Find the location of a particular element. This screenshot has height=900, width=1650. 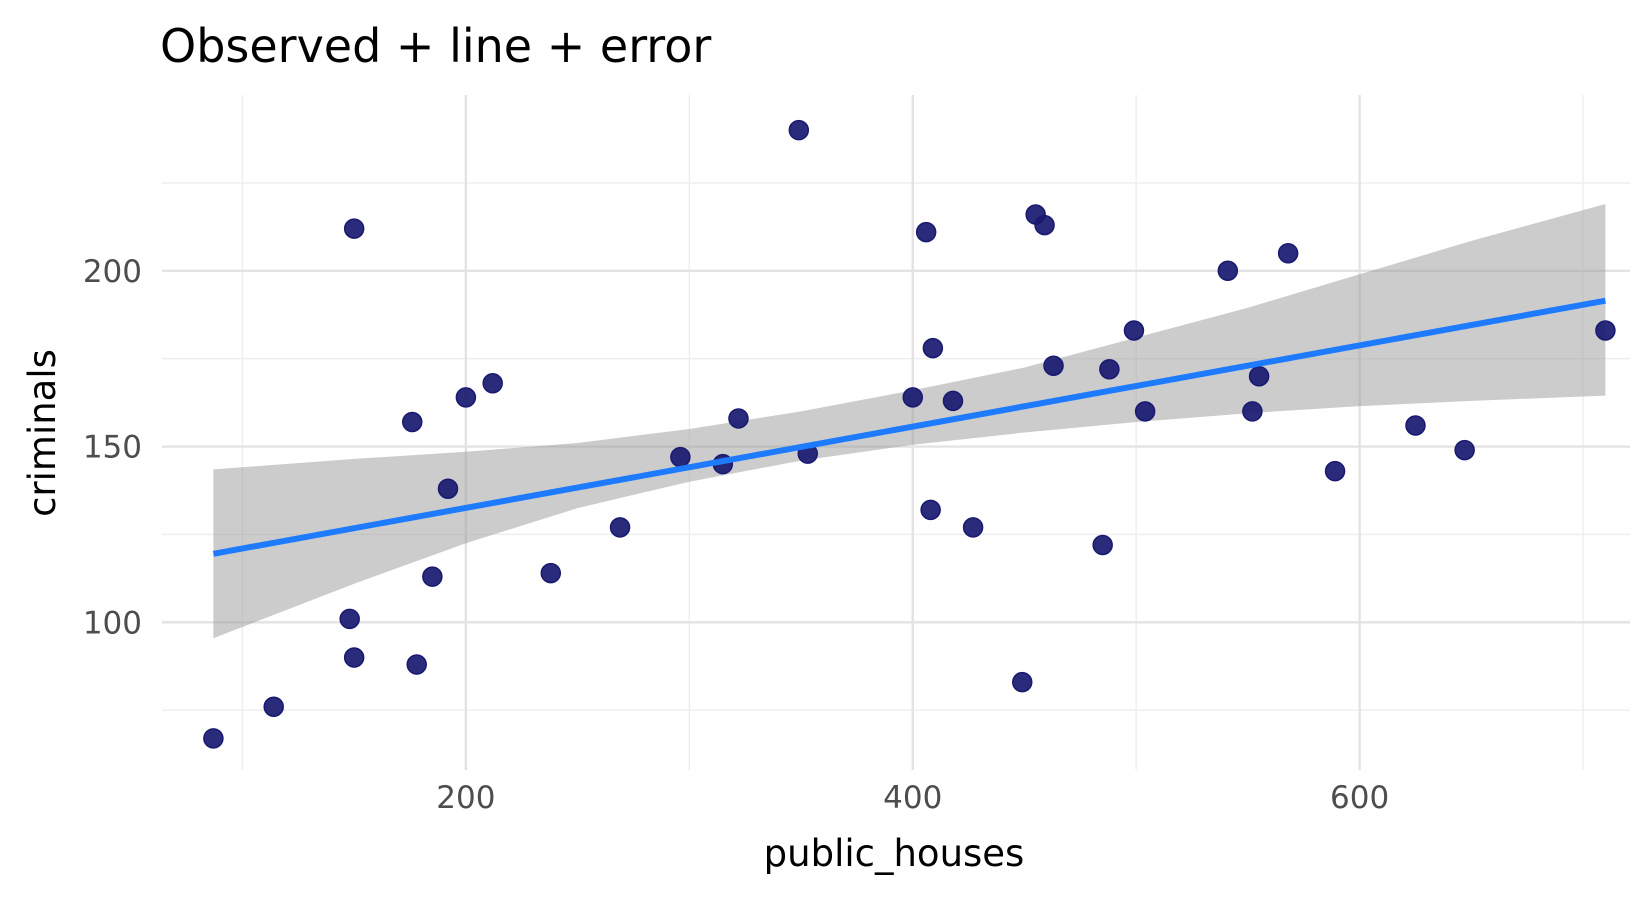

x-tick-labels: 200 400 600 is located at coordinates (912, 798).